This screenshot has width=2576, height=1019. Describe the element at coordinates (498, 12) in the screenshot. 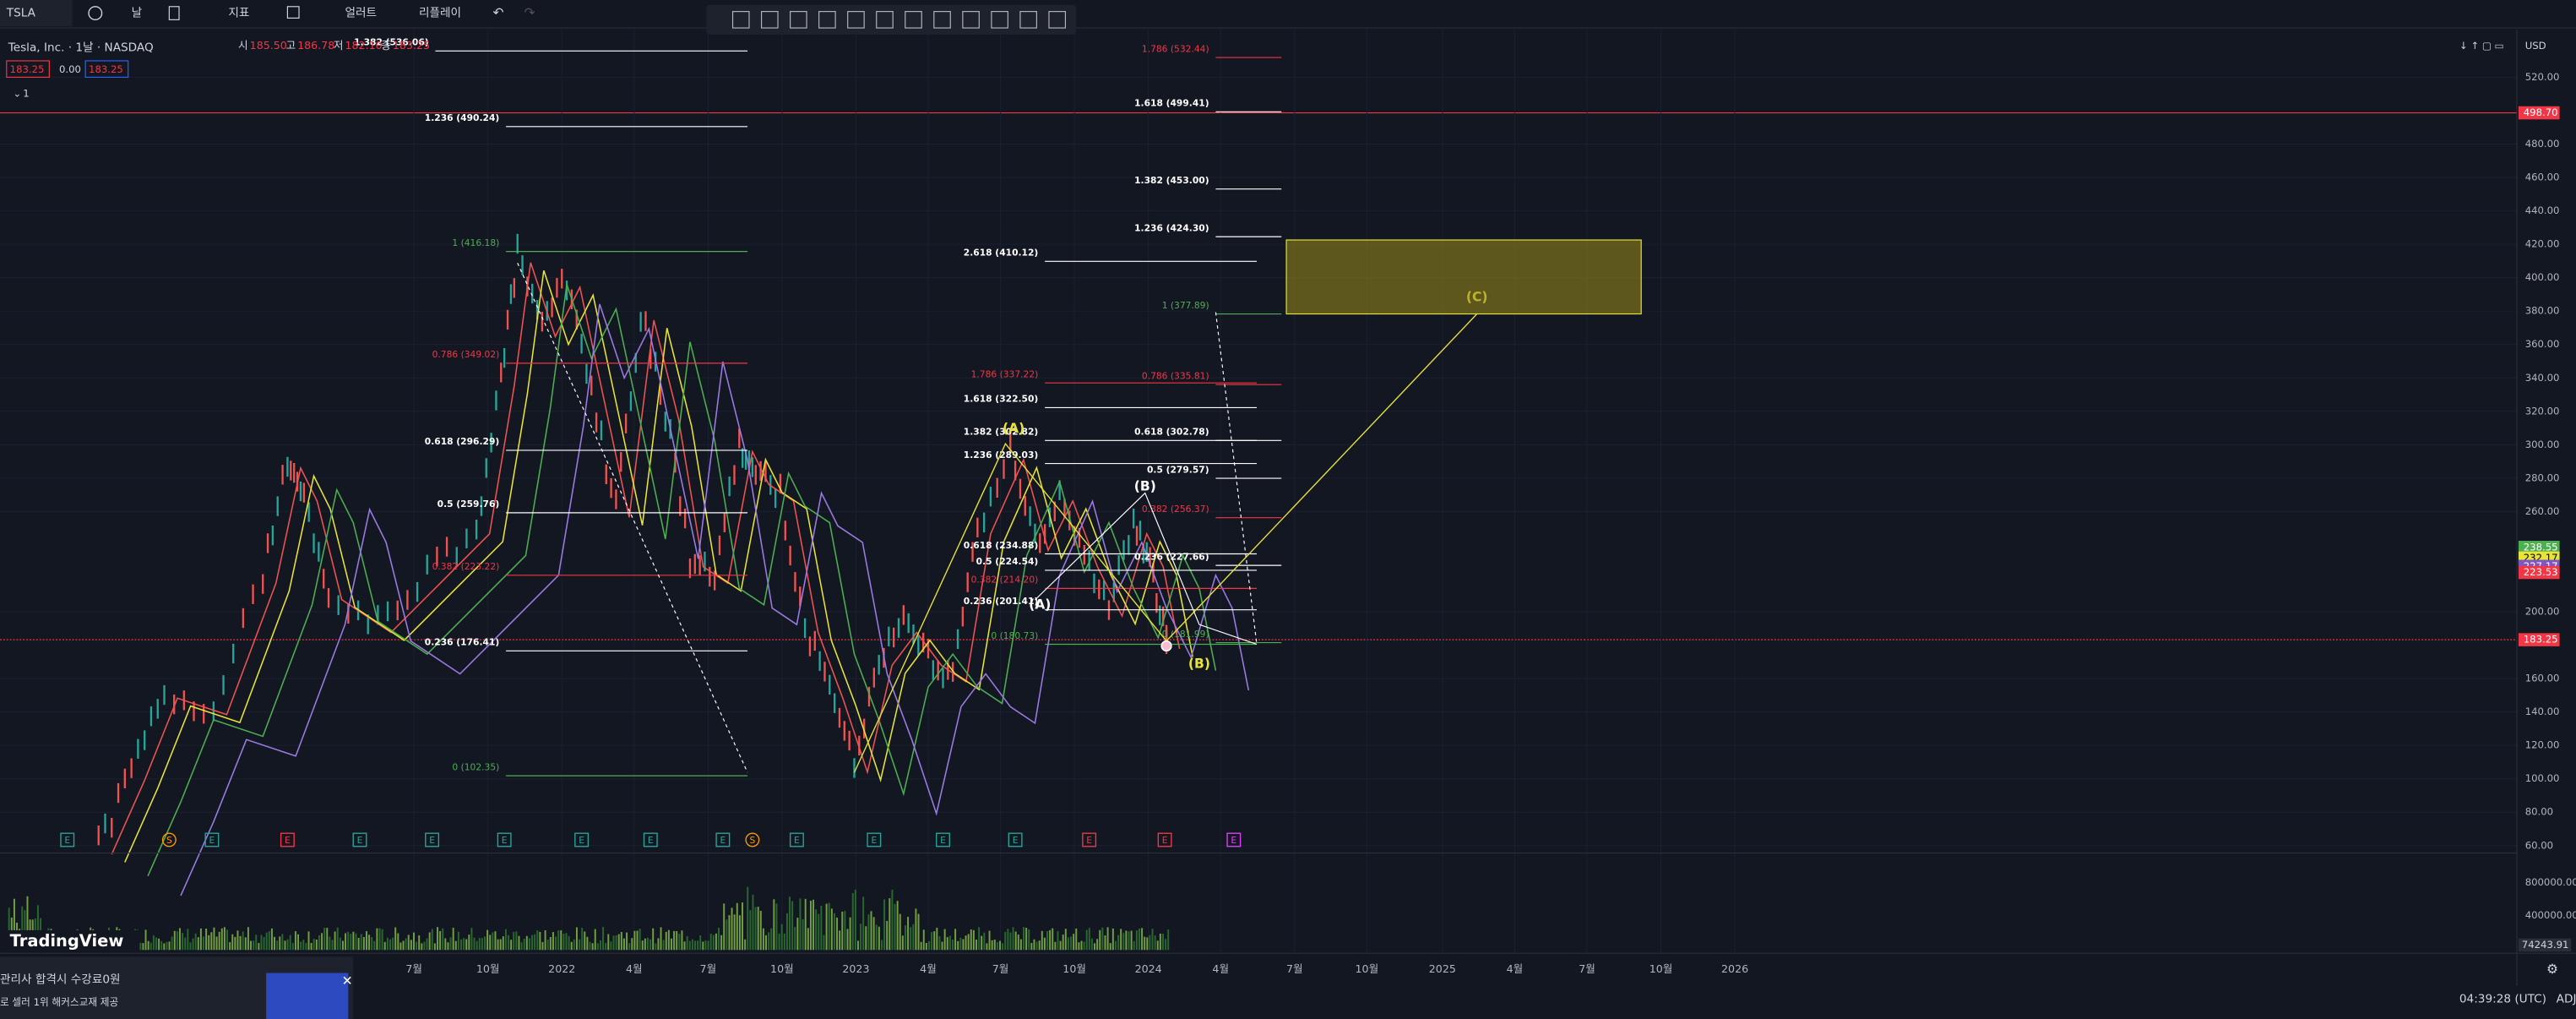

I see `undo: ↶` at that location.